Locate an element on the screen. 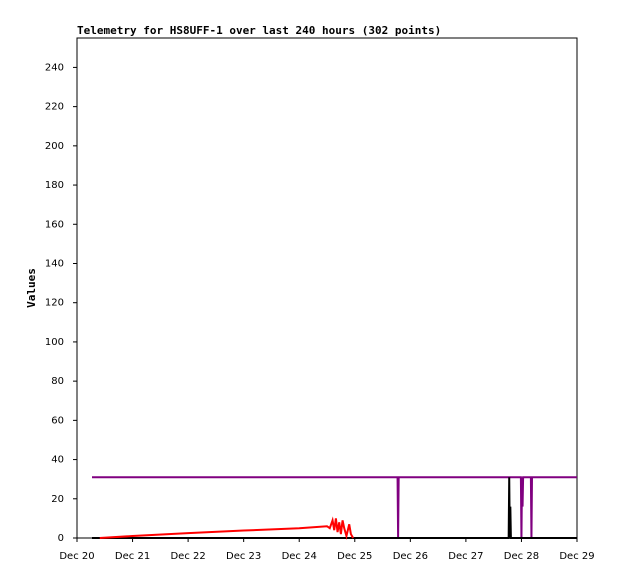  x-tick-label: Dec 27 is located at coordinates (465, 556).